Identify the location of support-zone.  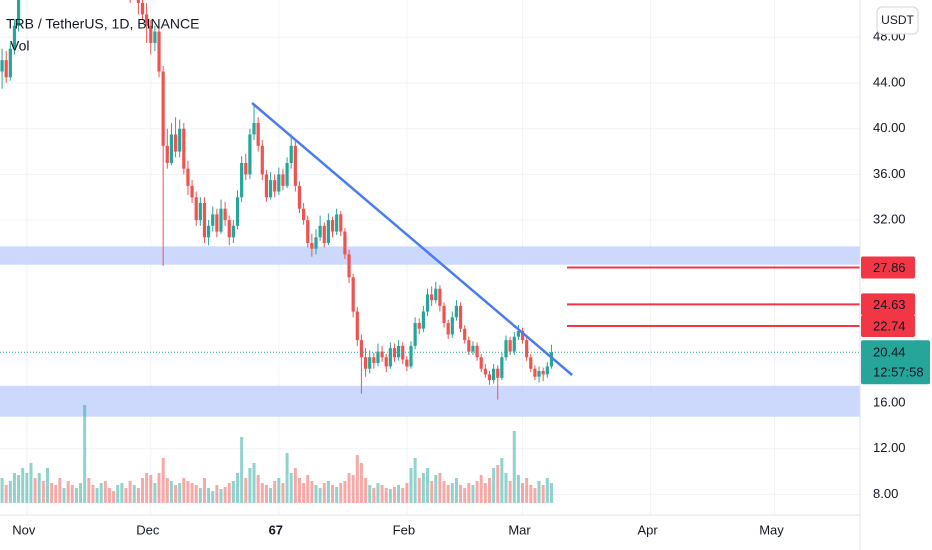
(430, 401).